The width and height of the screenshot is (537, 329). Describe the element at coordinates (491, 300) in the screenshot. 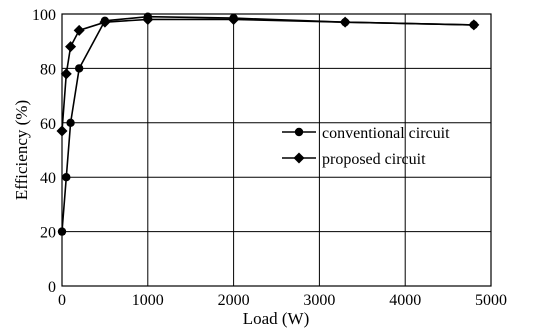

I see `x-tick-label: 5000` at that location.